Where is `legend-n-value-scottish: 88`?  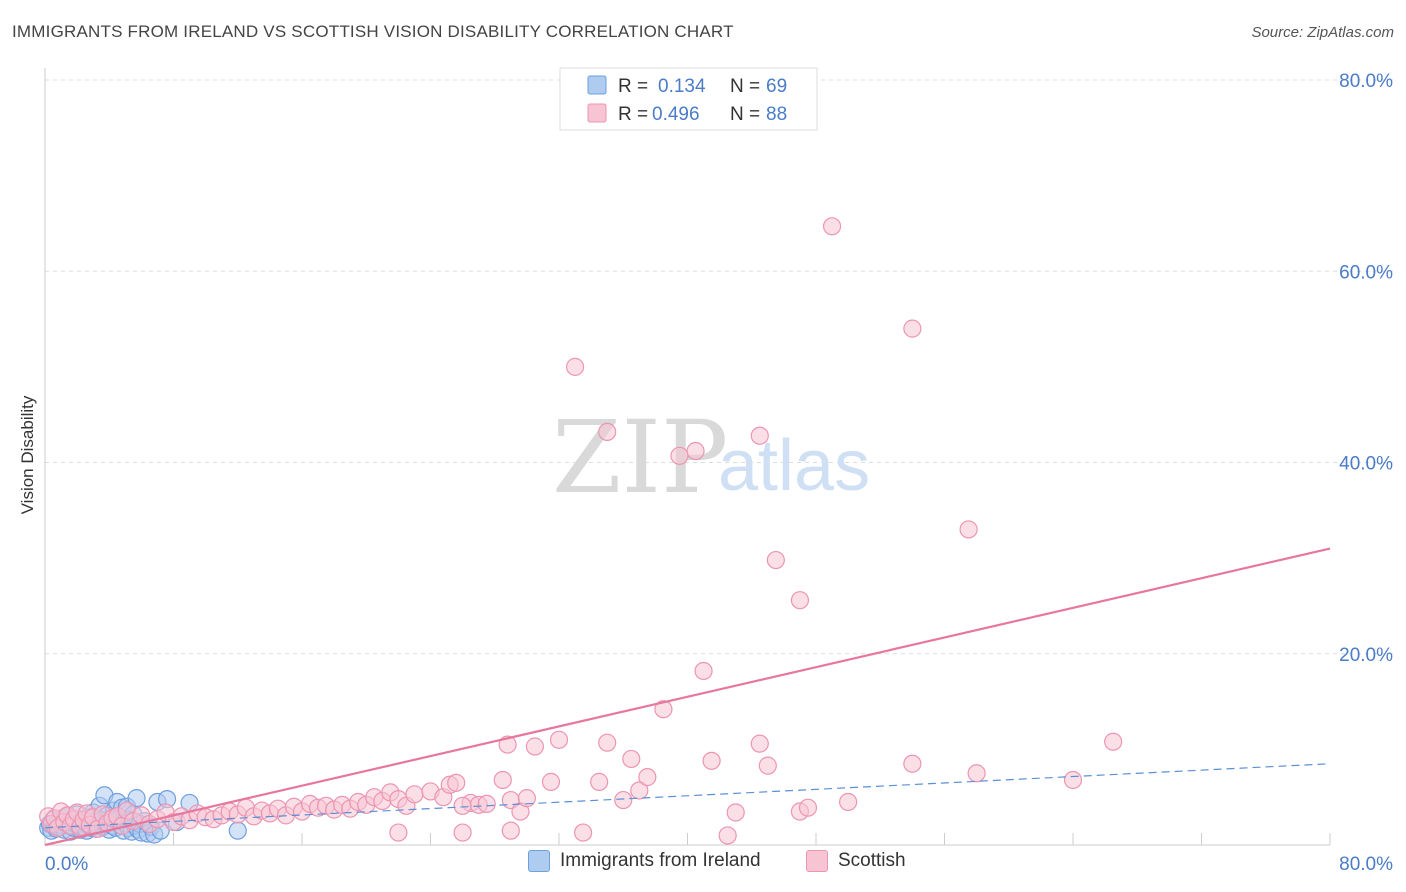
legend-n-value-scottish: 88 is located at coordinates (776, 114).